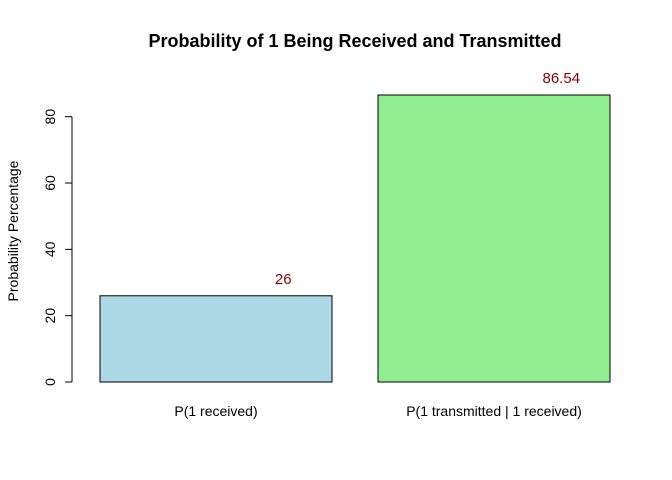  I want to click on y-axis: 0 20 40 60 80, so click(57, 247).